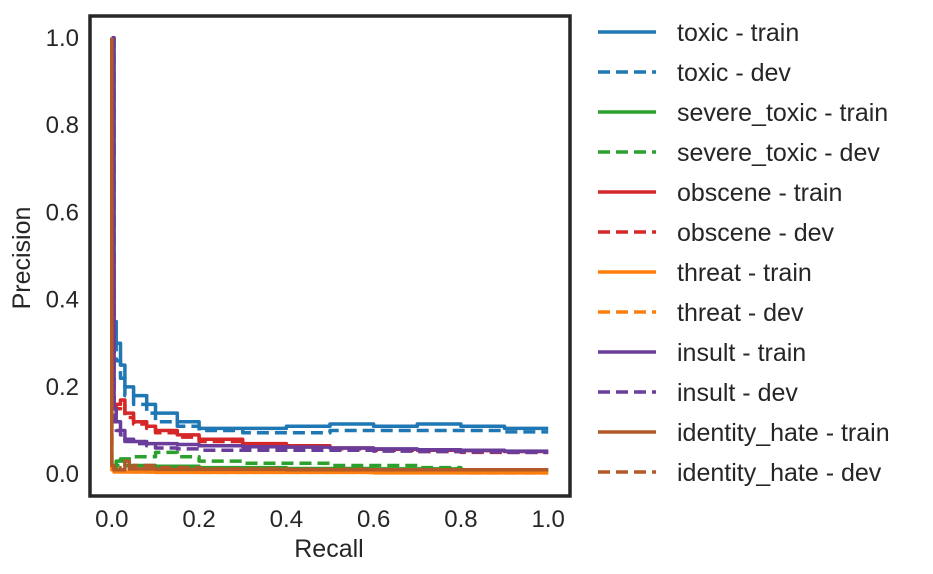 Image resolution: width=933 pixels, height=574 pixels. I want to click on legend-label: insult - dev, so click(737, 393).